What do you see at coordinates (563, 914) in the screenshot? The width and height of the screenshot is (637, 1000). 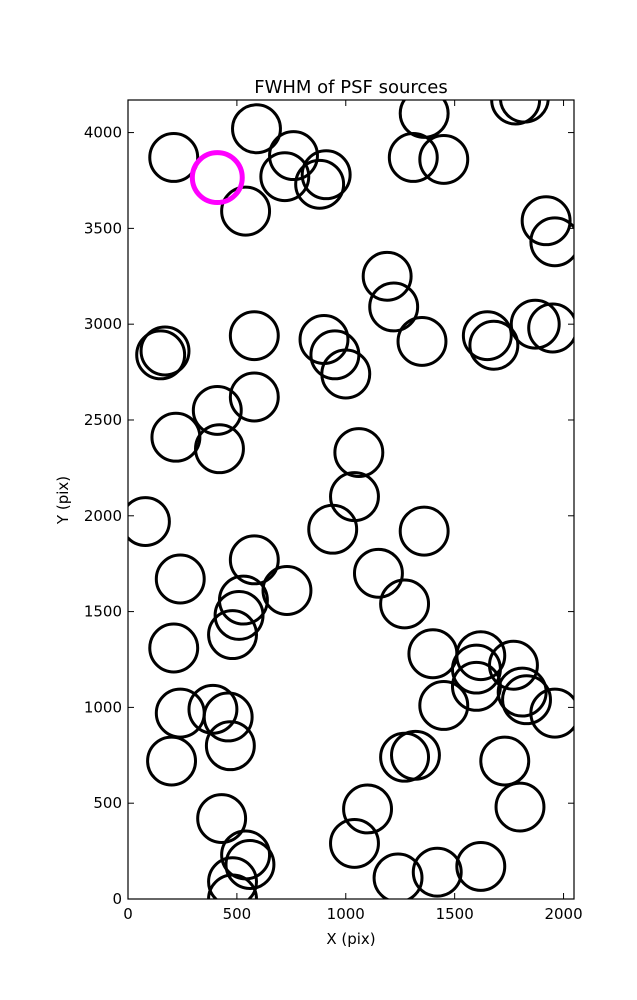 I see `x-tick-label: 2000` at bounding box center [563, 914].